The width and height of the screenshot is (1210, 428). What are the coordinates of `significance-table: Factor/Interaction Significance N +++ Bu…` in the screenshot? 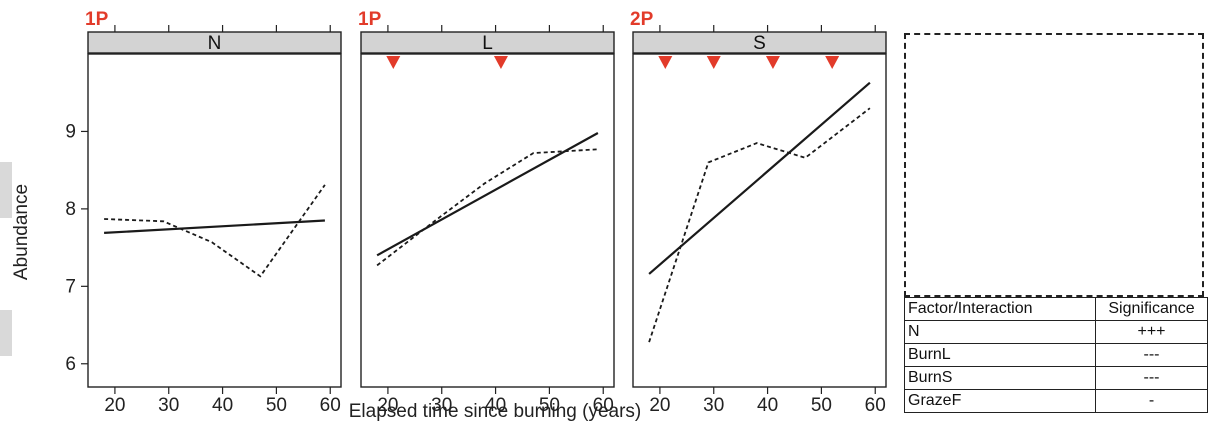 It's located at (1056, 355).